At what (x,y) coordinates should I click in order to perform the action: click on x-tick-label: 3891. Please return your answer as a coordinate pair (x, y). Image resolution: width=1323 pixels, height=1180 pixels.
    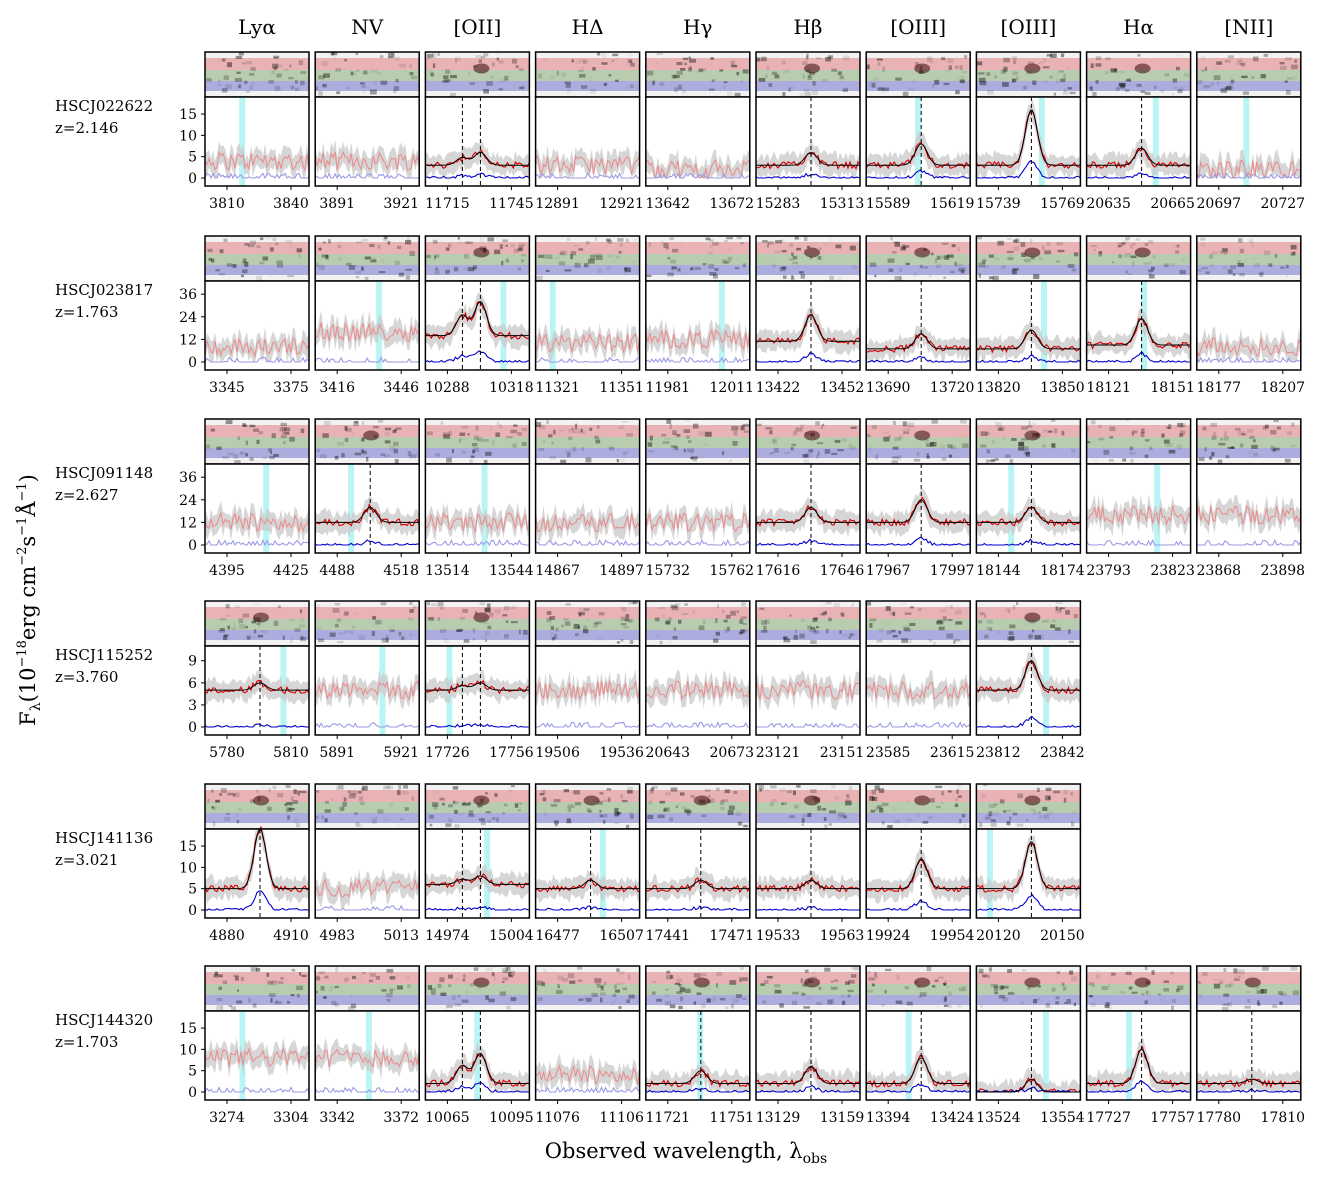
    Looking at the image, I should click on (337, 204).